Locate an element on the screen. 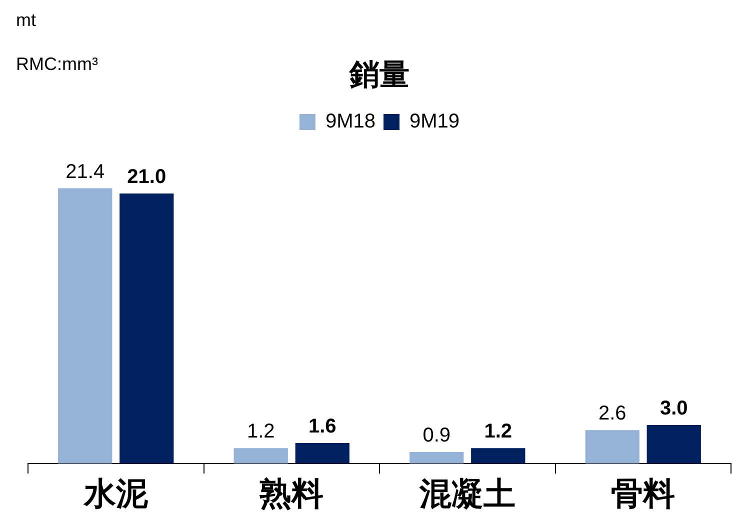  data-label: 21.0 is located at coordinates (146, 177).